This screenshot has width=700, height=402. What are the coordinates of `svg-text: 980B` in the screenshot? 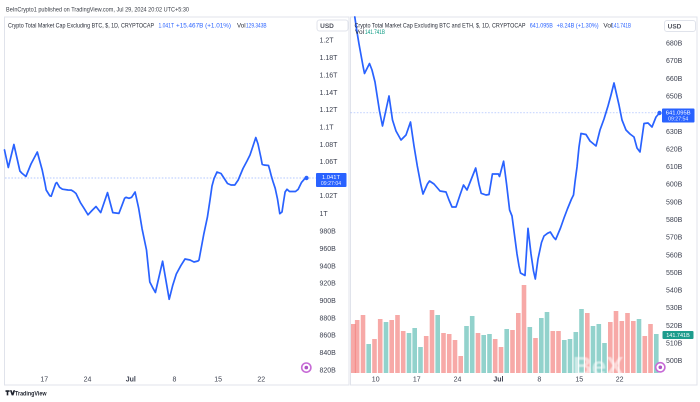 It's located at (328, 232).